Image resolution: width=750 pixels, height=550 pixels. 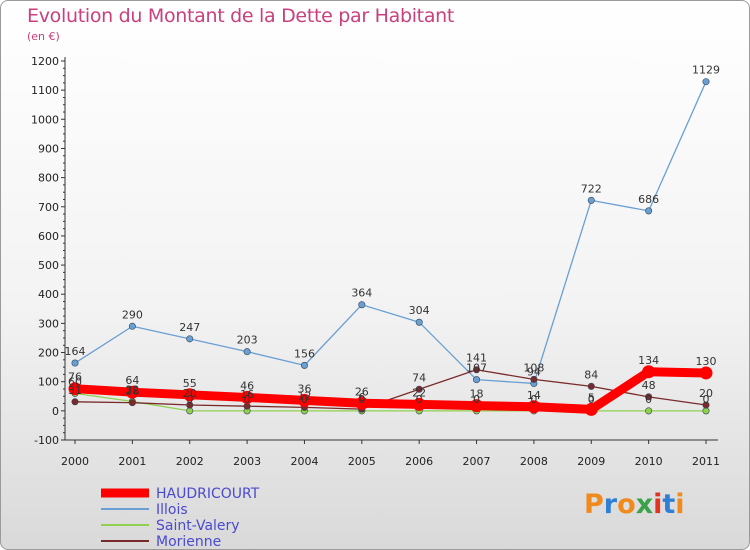 What do you see at coordinates (610, 504) in the screenshot?
I see `logo-letter: r` at bounding box center [610, 504].